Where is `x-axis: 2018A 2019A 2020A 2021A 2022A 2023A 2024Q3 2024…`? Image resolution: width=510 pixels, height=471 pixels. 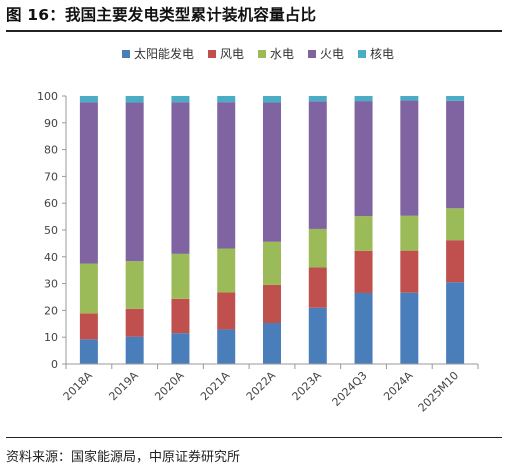 x-axis: 2018A 2019A 2020A 2021A 2022A 2023A 2024Q3 2024… is located at coordinates (270, 389).